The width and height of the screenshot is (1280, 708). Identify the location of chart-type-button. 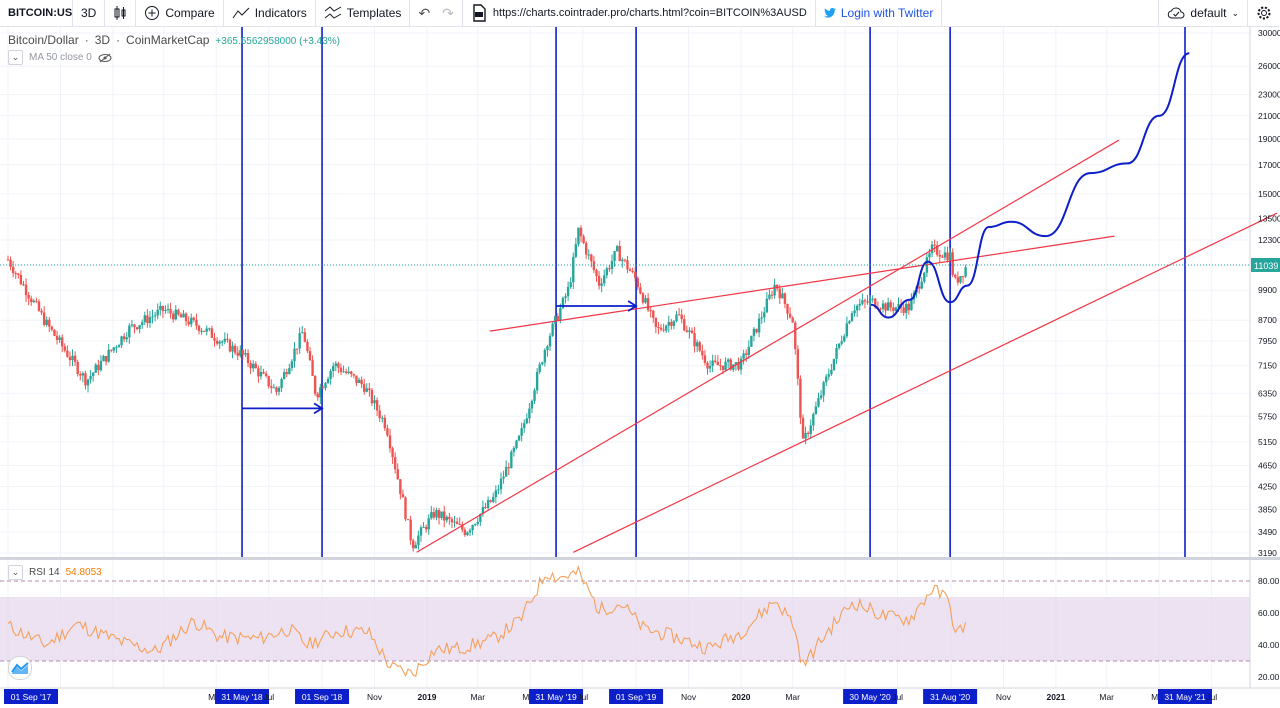
(121, 13).